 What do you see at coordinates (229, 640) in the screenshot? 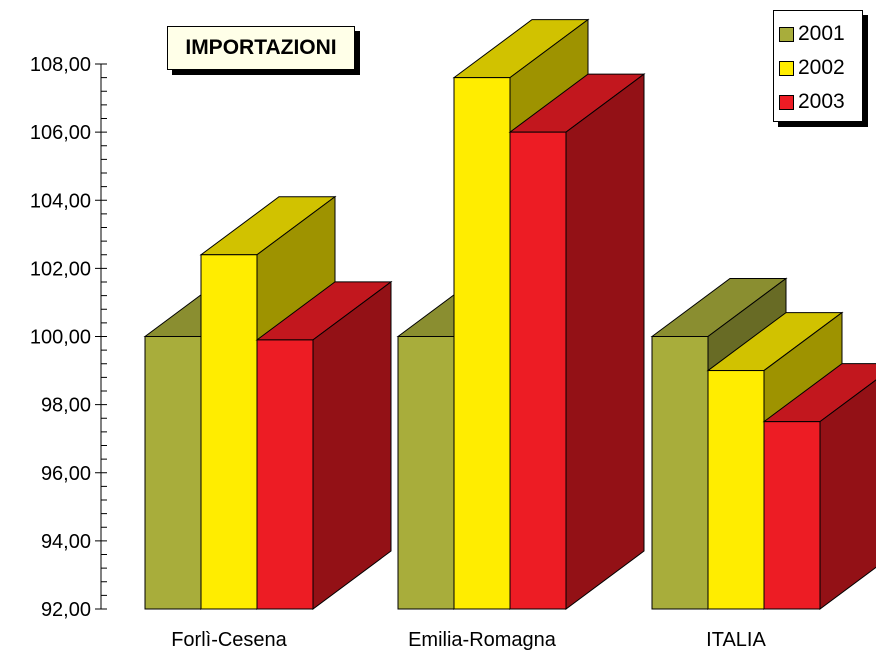
I see `x-tick-label-forli-cesena: Forlì-Cesena` at bounding box center [229, 640].